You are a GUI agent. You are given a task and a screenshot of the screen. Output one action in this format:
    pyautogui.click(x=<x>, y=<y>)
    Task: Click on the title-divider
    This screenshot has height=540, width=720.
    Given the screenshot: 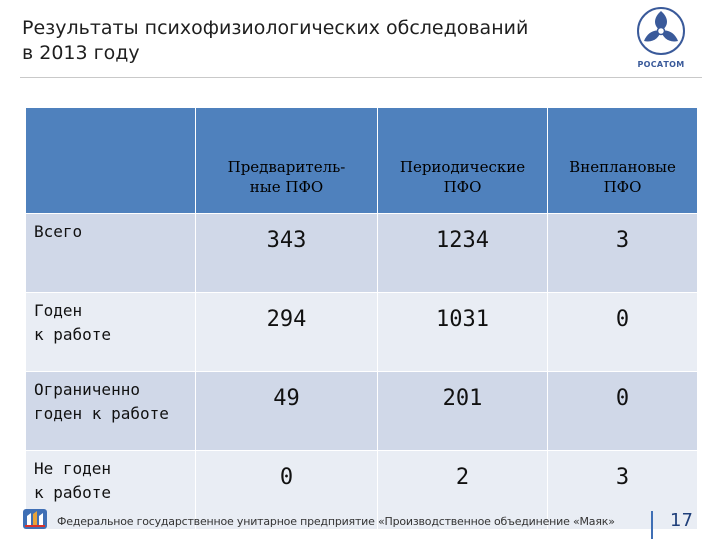 What is the action you would take?
    pyautogui.click(x=361, y=77)
    